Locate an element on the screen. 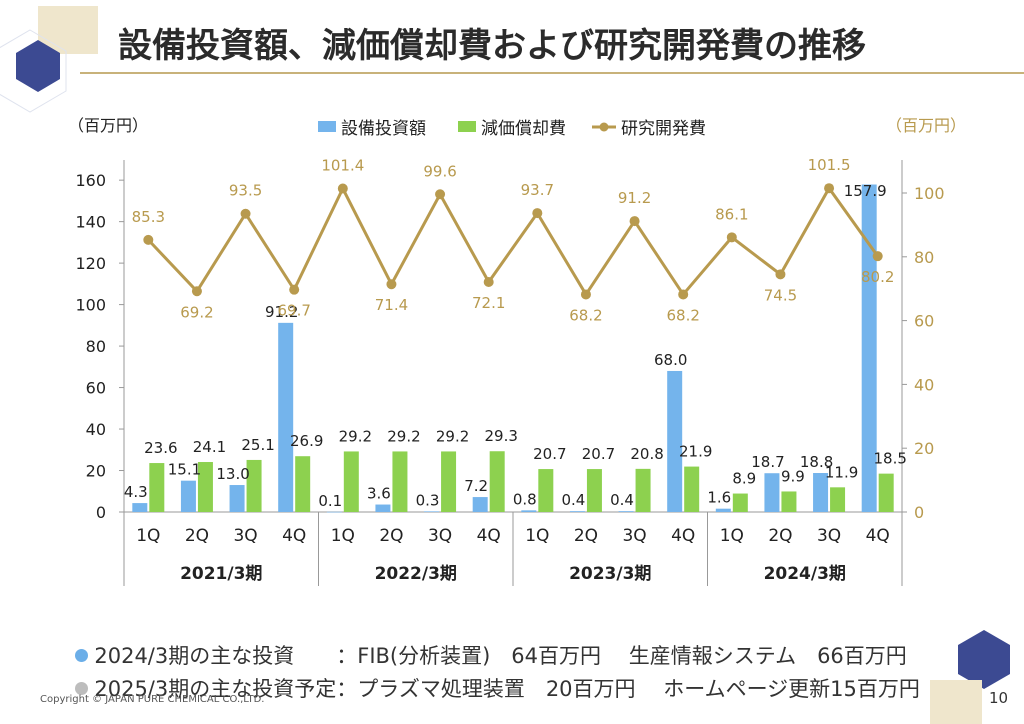  deco-navy-hexagon is located at coordinates (38, 66).